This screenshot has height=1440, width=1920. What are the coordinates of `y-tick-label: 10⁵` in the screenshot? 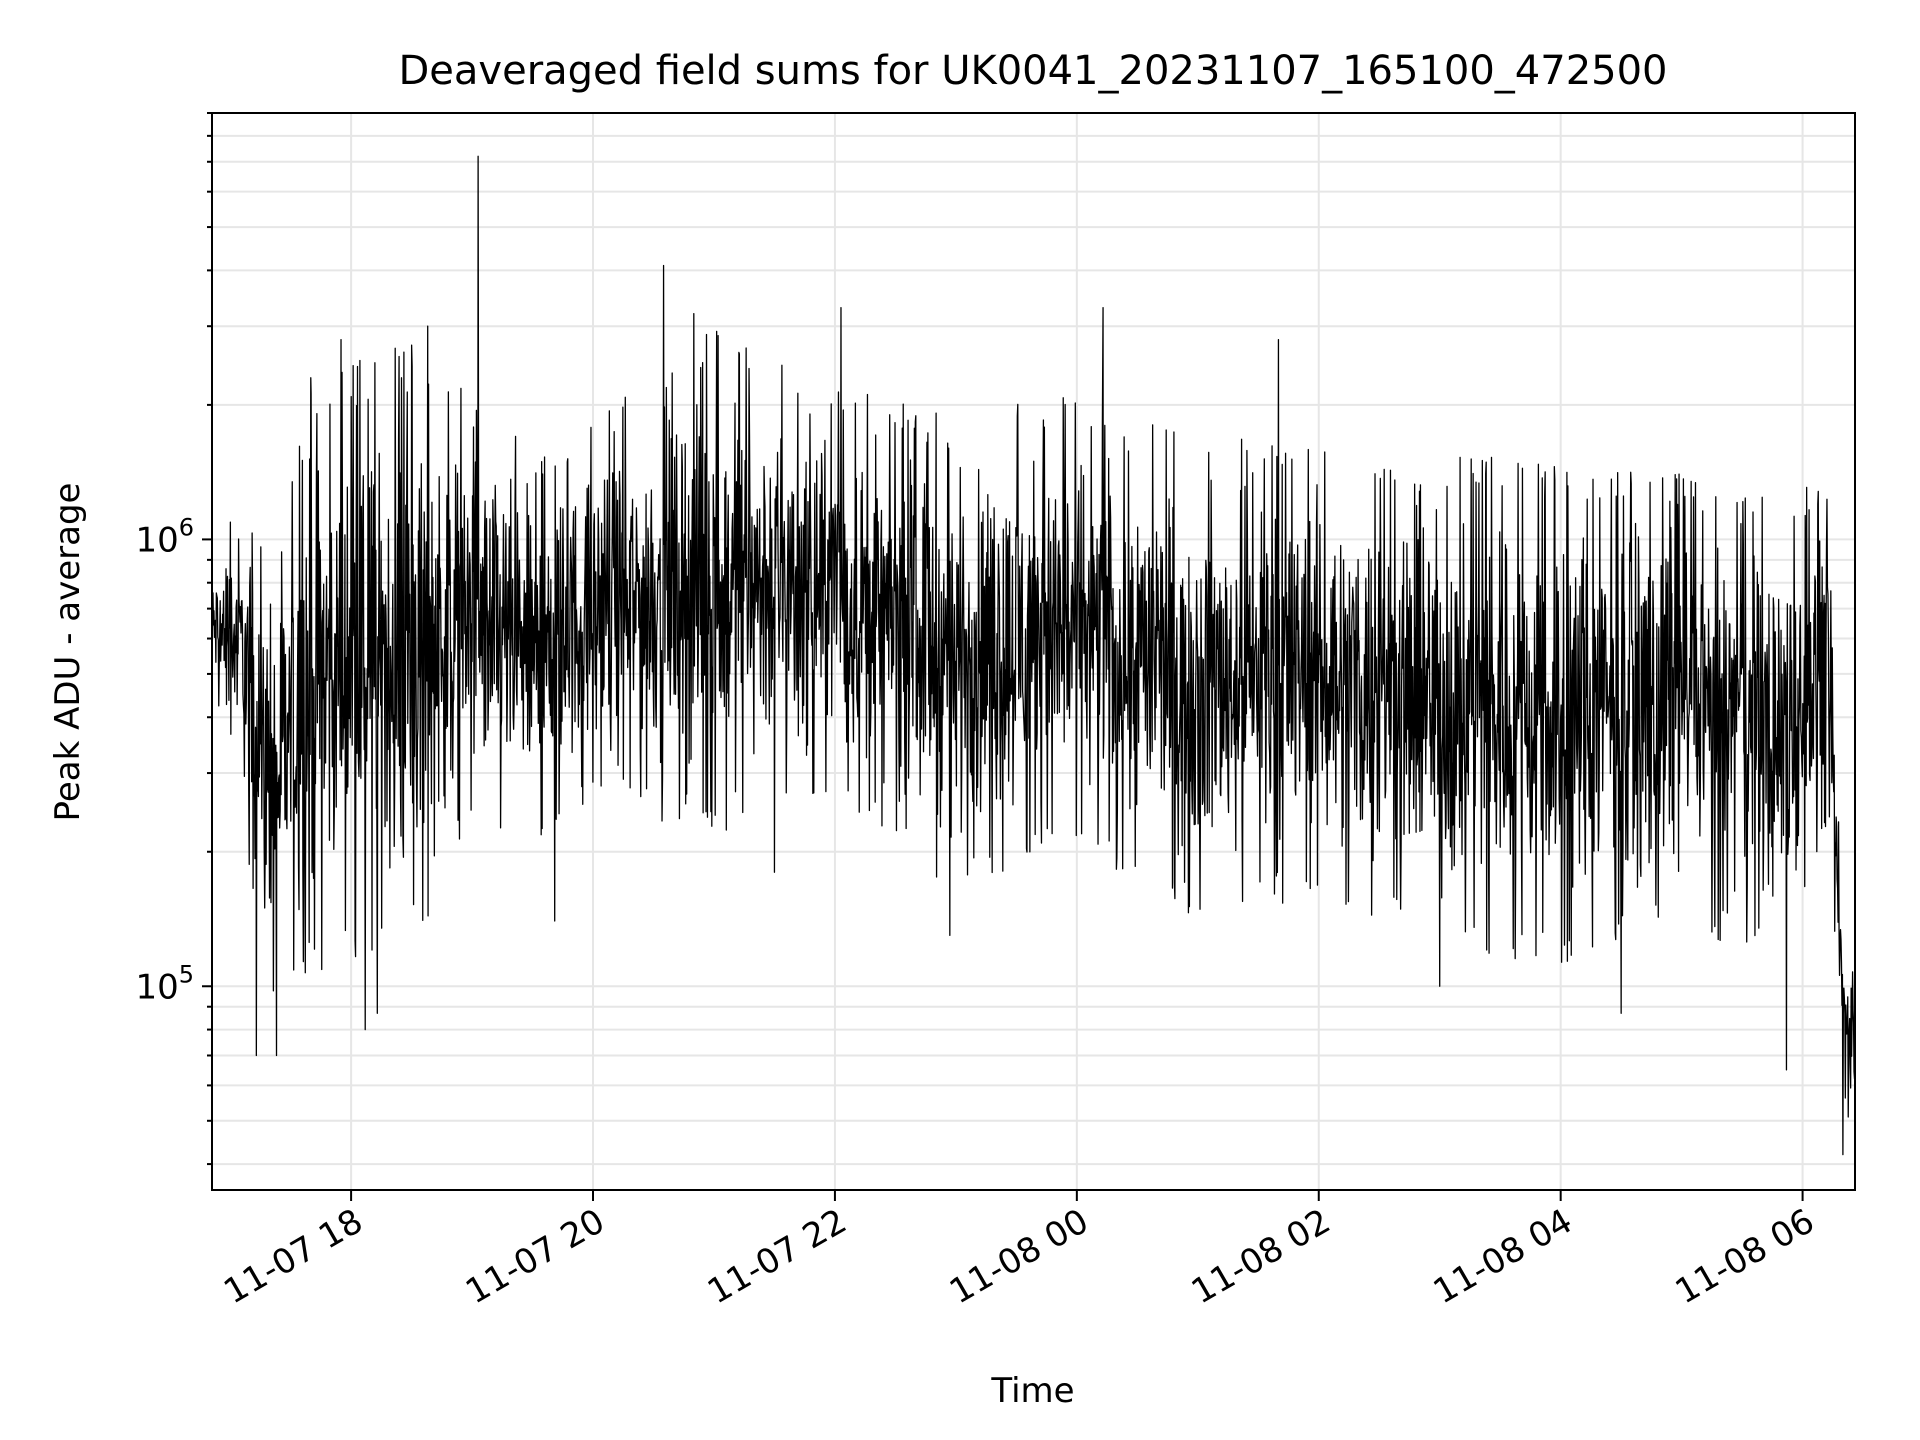 It's located at (164, 983).